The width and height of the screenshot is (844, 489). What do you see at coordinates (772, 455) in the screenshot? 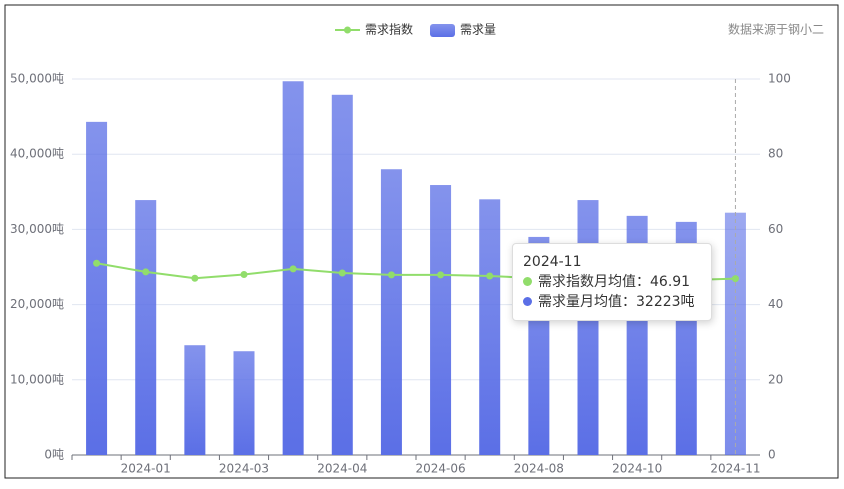
I see `y2-tick-label: 0` at bounding box center [772, 455].